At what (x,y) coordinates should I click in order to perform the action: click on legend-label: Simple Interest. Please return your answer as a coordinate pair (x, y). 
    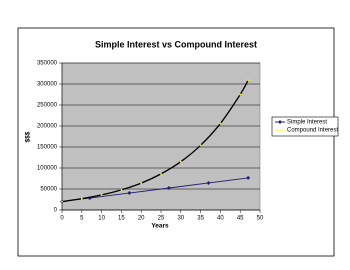
    Looking at the image, I should click on (307, 123).